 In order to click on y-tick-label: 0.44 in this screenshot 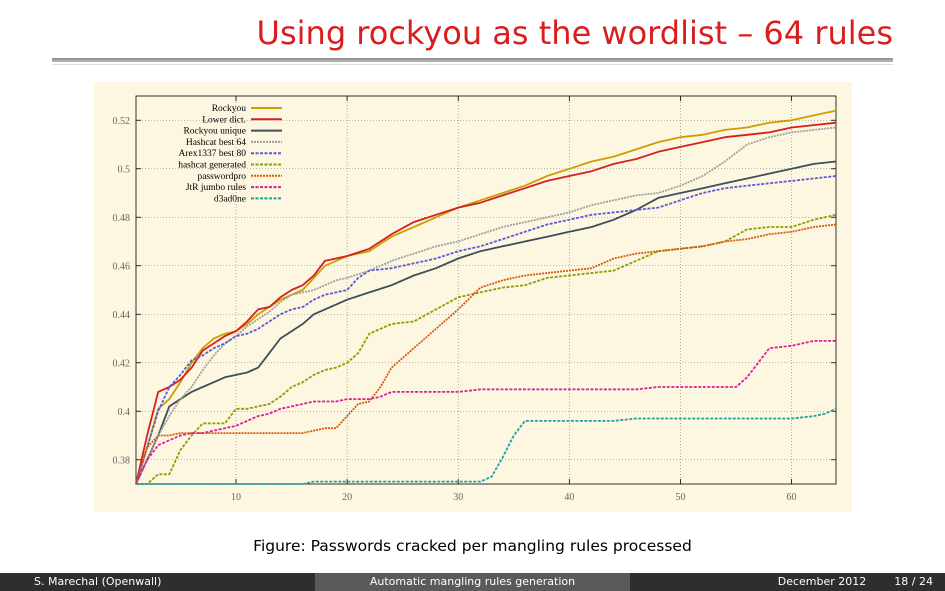, I will do `click(122, 315)`.